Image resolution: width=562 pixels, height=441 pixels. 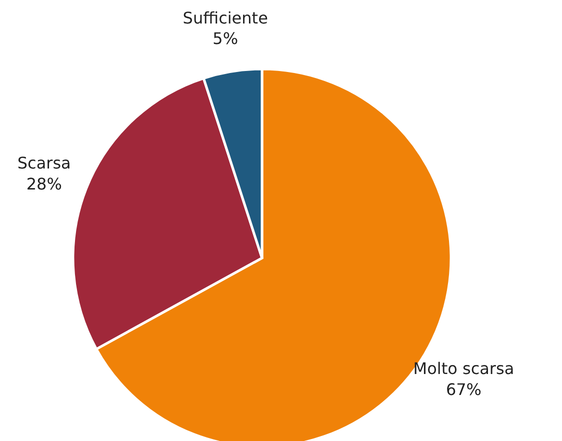 I want to click on data-label: 67%, so click(x=464, y=389).